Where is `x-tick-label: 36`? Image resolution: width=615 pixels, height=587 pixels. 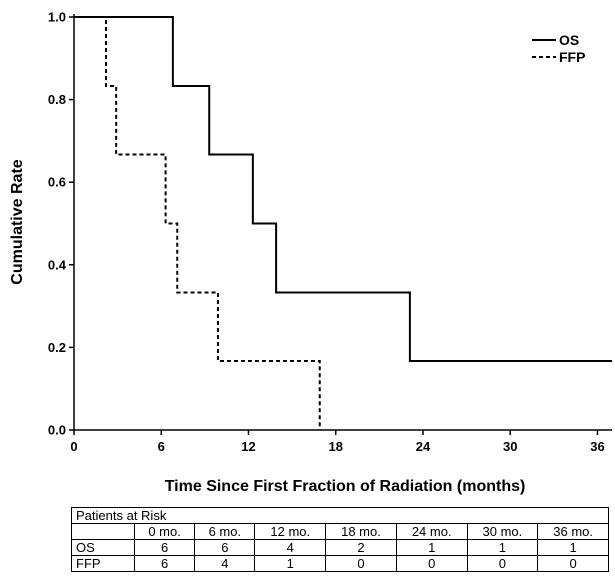
x-tick-label: 36 is located at coordinates (597, 446).